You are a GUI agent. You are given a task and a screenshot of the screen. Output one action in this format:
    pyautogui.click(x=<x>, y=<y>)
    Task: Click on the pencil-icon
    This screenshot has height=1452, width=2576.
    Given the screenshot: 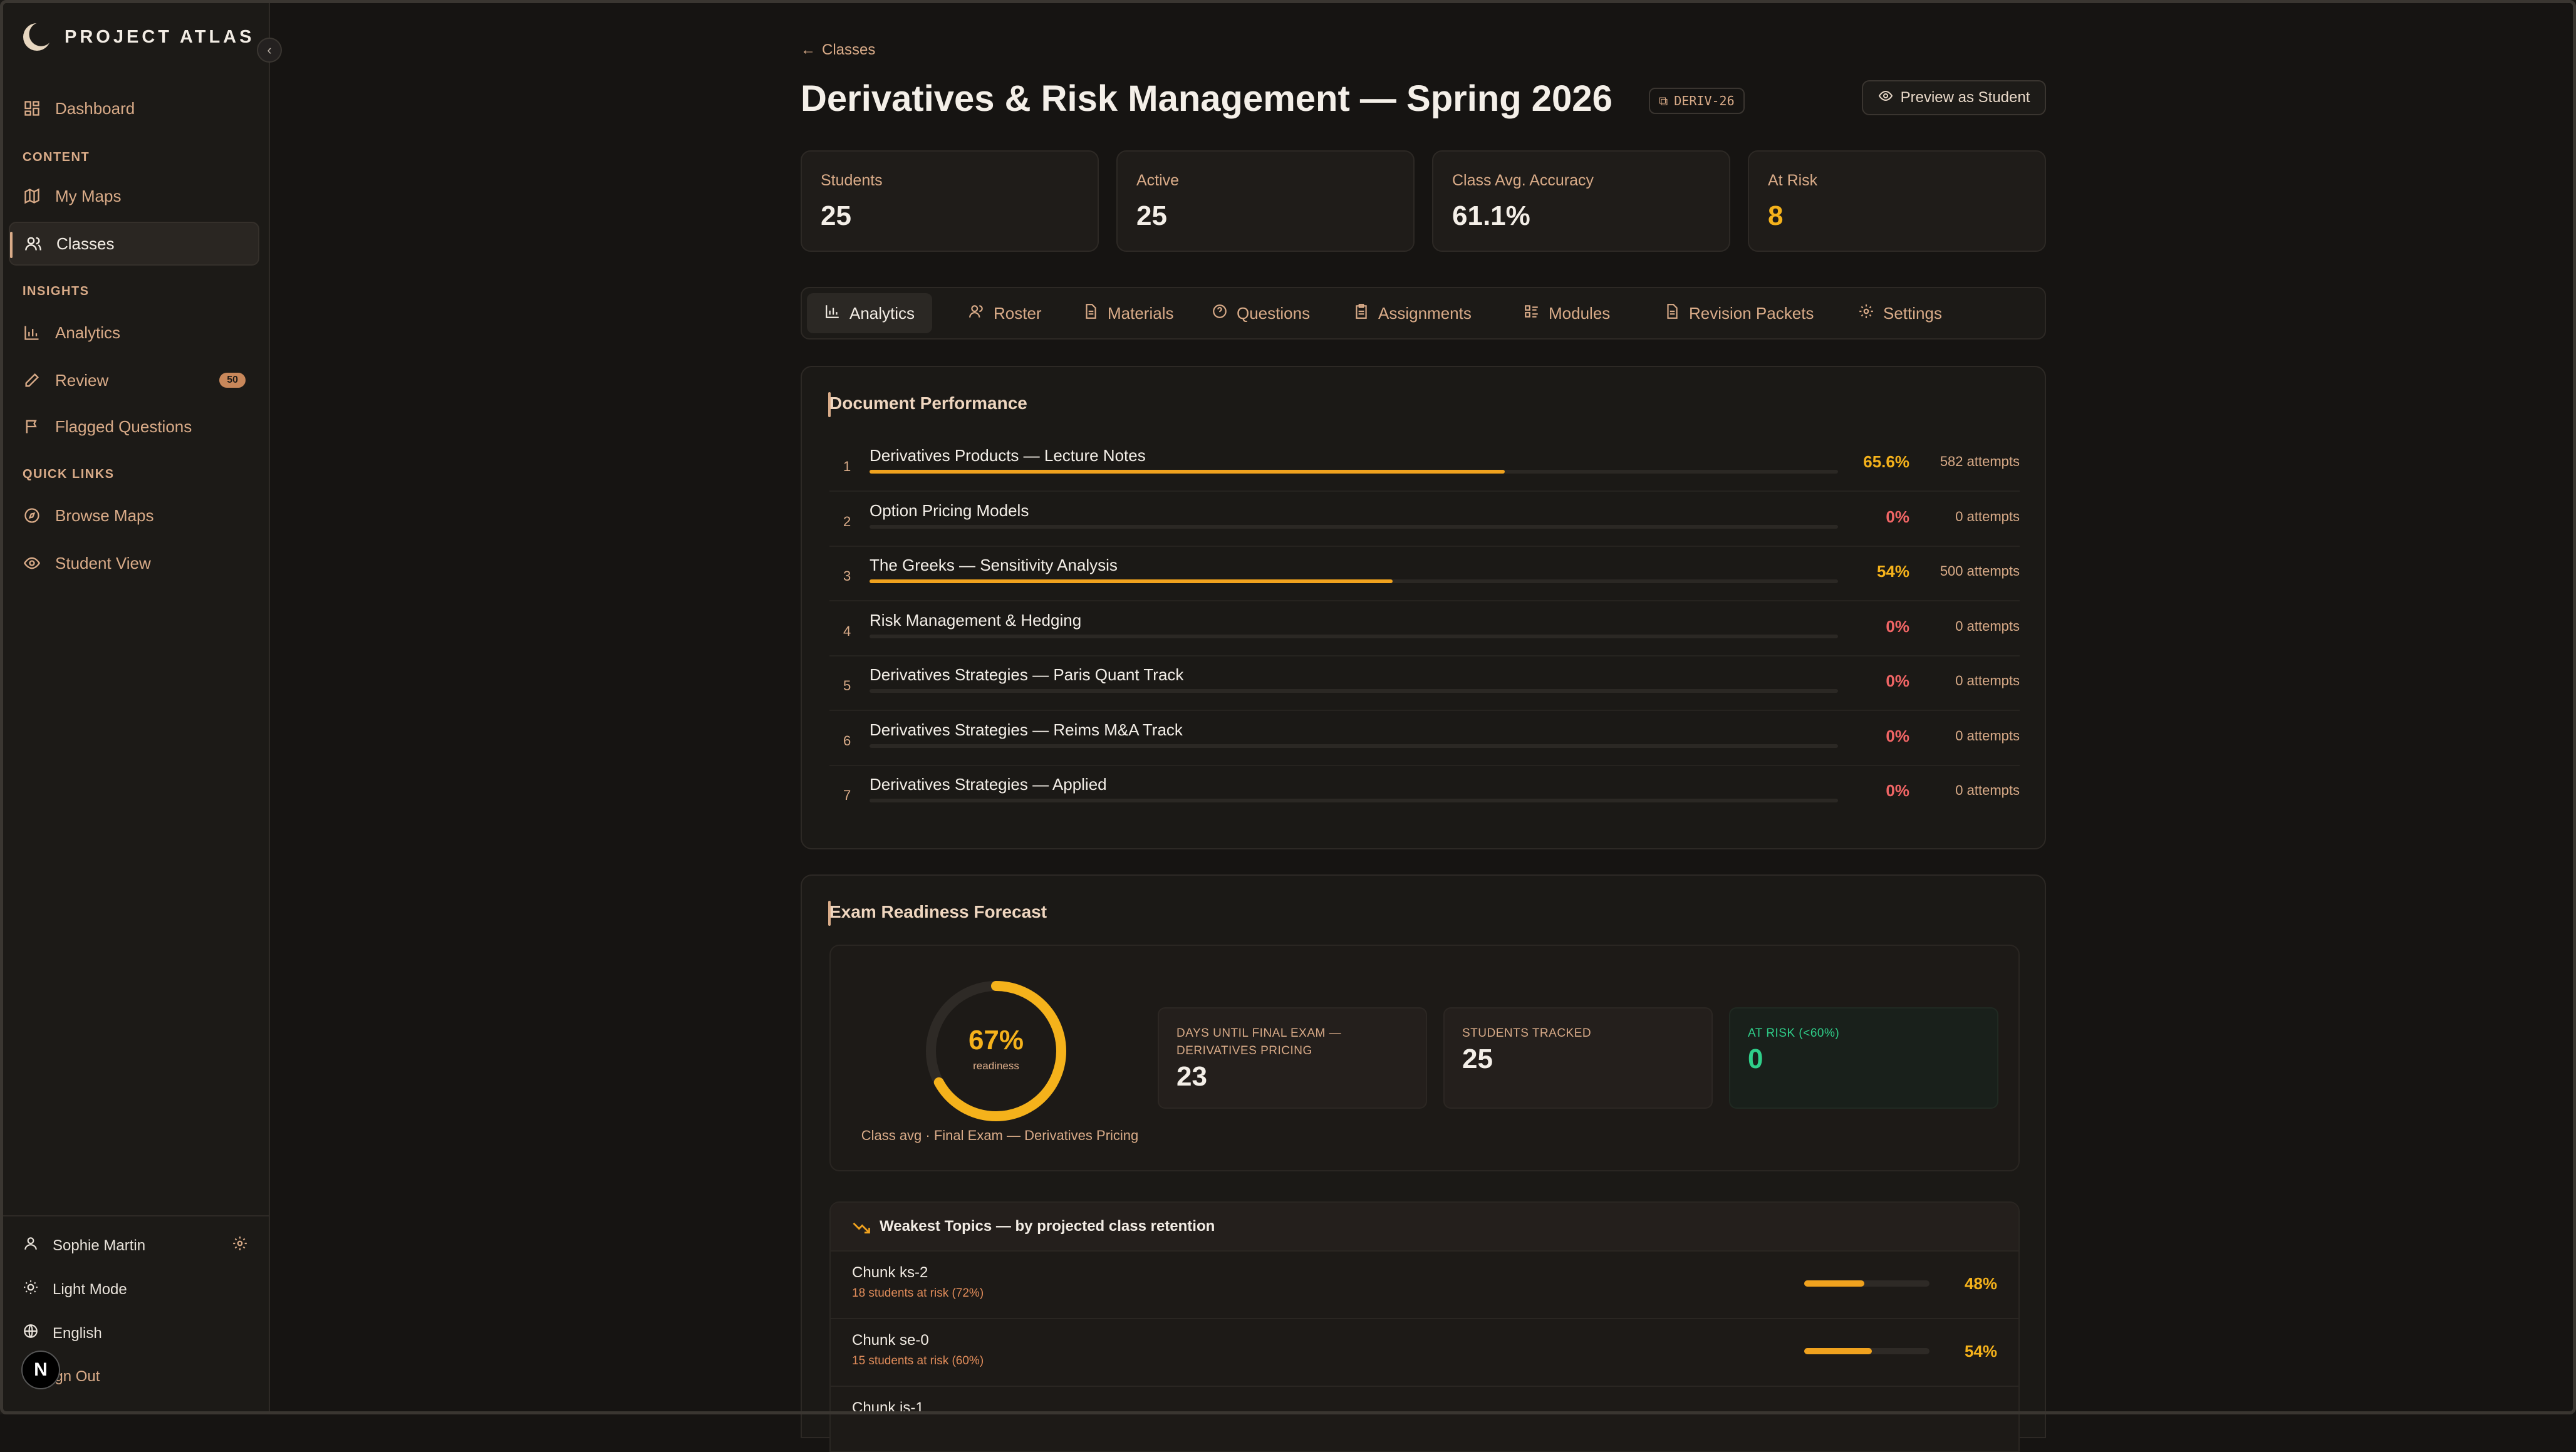 What is the action you would take?
    pyautogui.click(x=32, y=380)
    